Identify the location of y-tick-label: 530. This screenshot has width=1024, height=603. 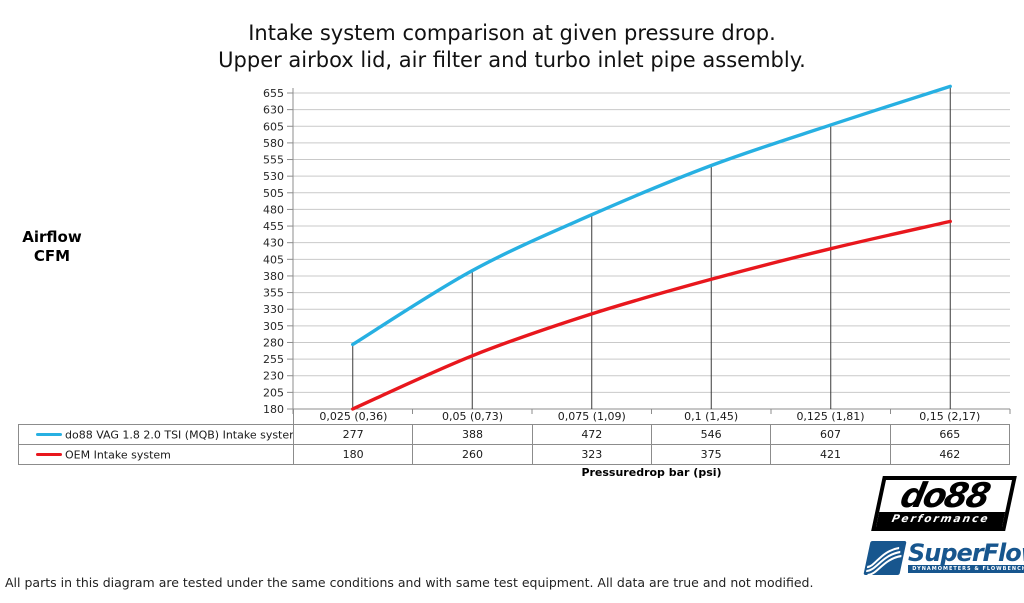
(273, 176).